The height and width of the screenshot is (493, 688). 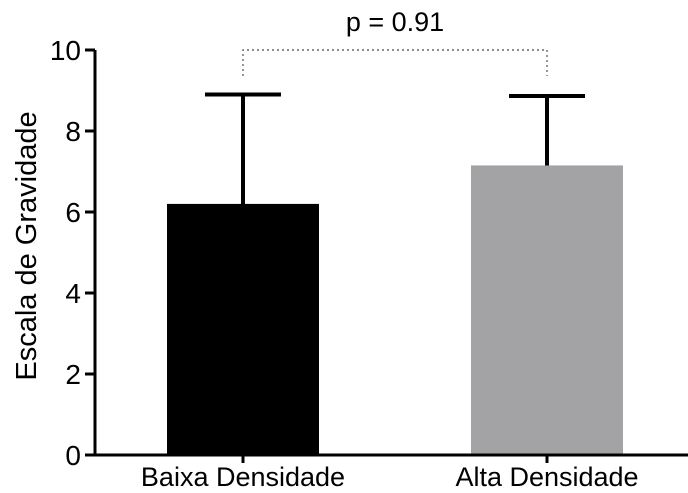 What do you see at coordinates (395, 41) in the screenshot?
I see `annotation-layer: p = 0.91` at bounding box center [395, 41].